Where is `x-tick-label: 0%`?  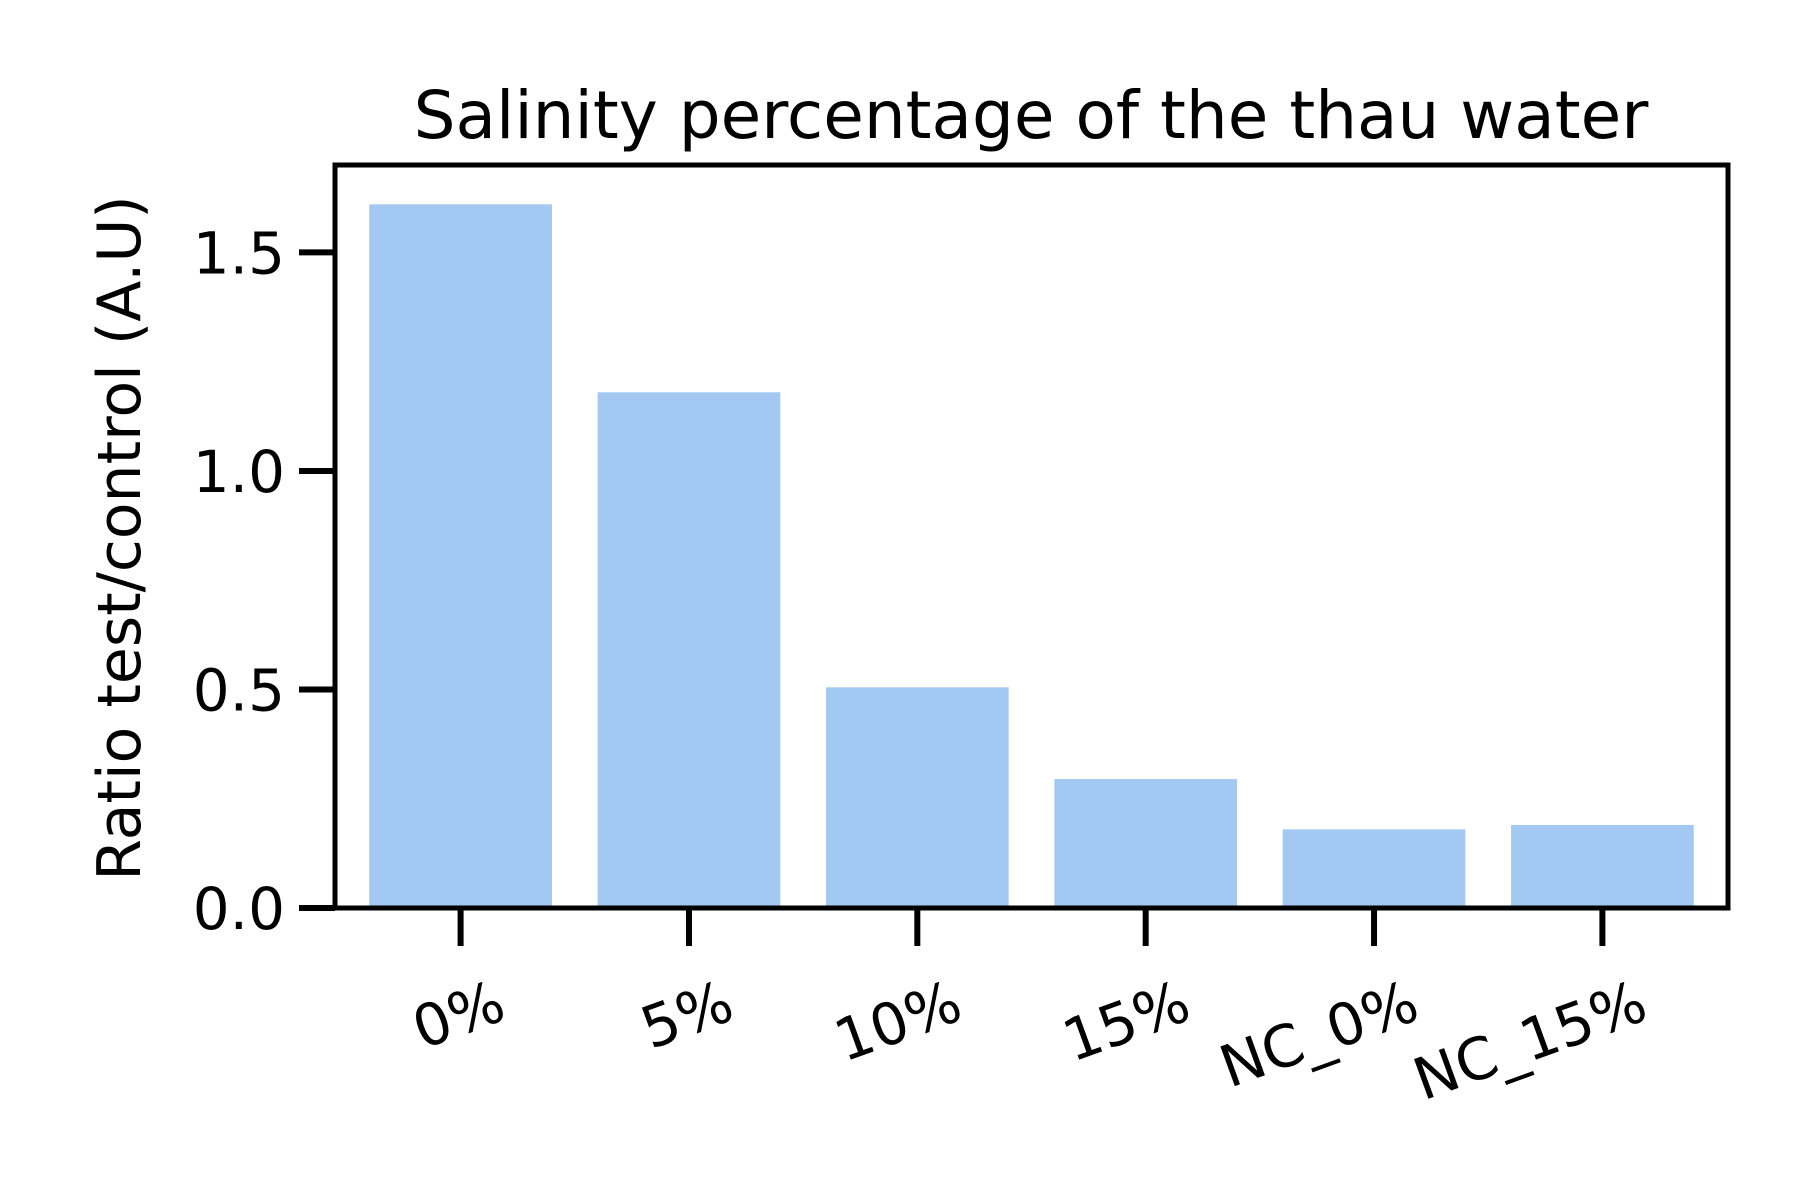
x-tick-label: 0% is located at coordinates (459, 1014).